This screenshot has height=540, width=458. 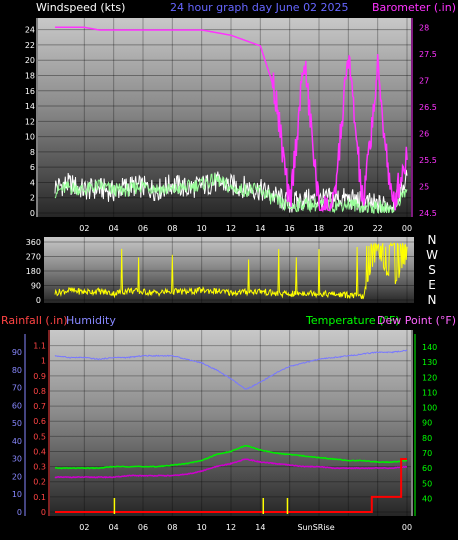 I want to click on dewpoint-line, so click(x=230, y=468).